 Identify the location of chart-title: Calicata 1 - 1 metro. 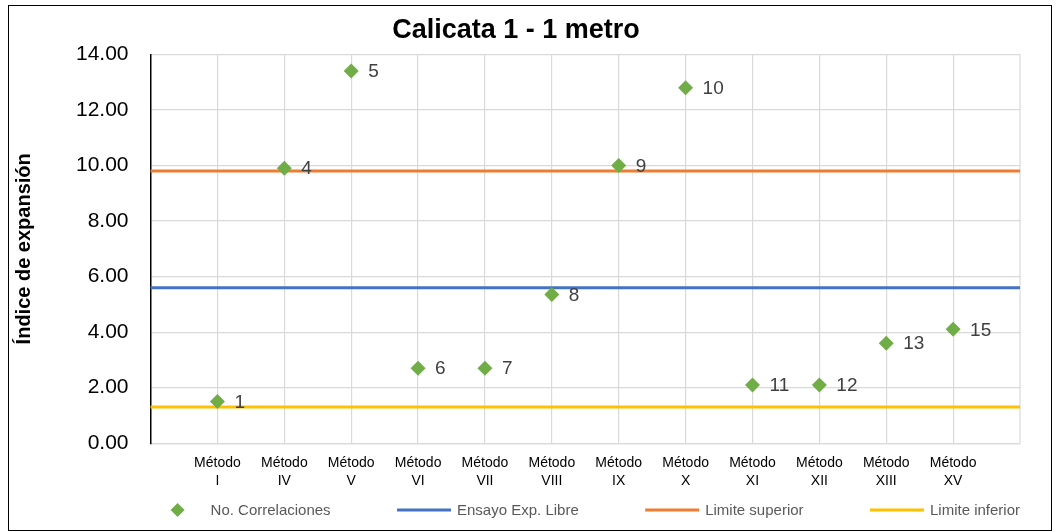
(516, 28).